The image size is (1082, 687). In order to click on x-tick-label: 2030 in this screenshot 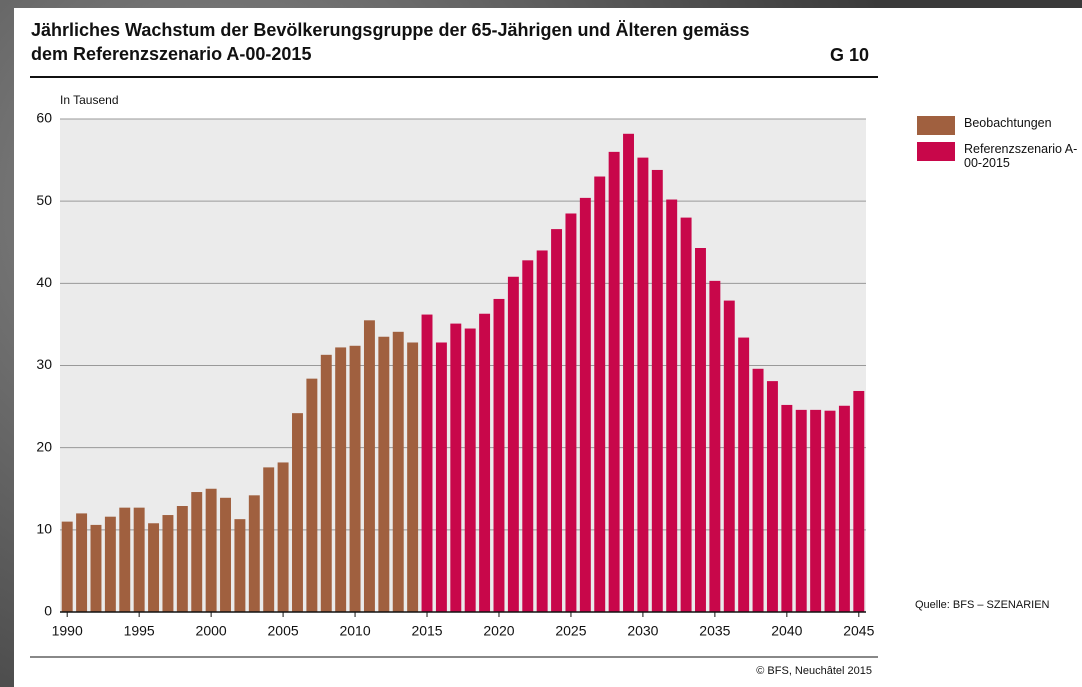, I will do `click(642, 631)`.